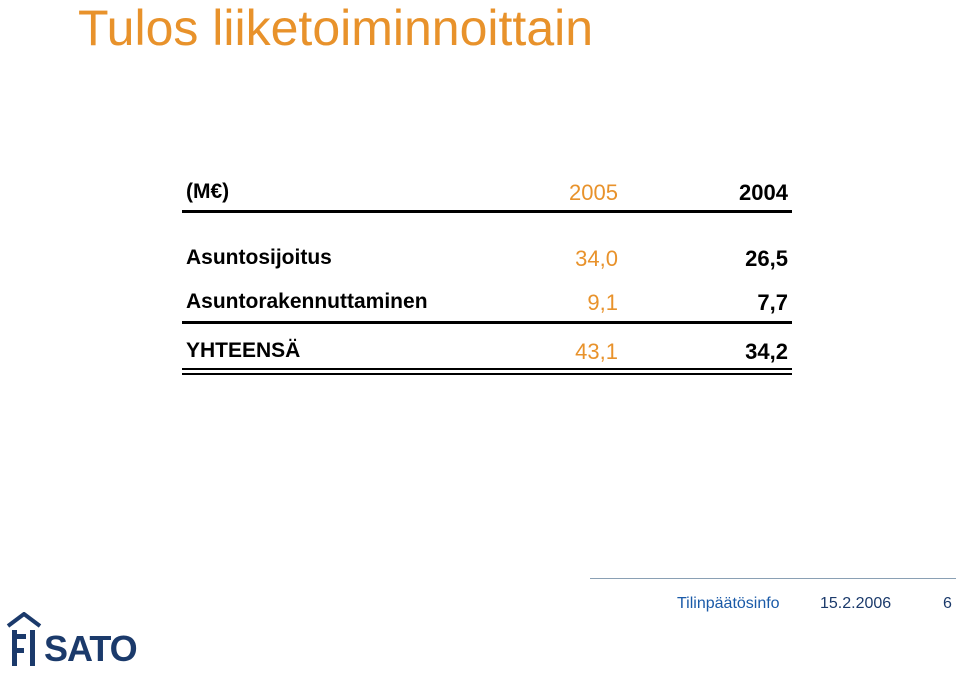  What do you see at coordinates (596, 351) in the screenshot?
I see `total-value-2005: 43,1` at bounding box center [596, 351].